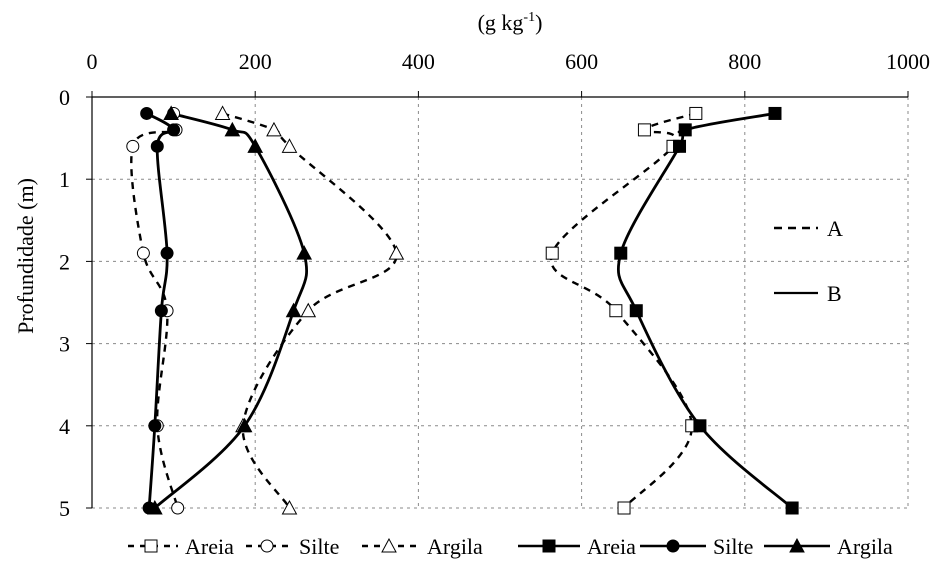  What do you see at coordinates (25, 256) in the screenshot?
I see `y-axis-title: Profundidade (m)` at bounding box center [25, 256].